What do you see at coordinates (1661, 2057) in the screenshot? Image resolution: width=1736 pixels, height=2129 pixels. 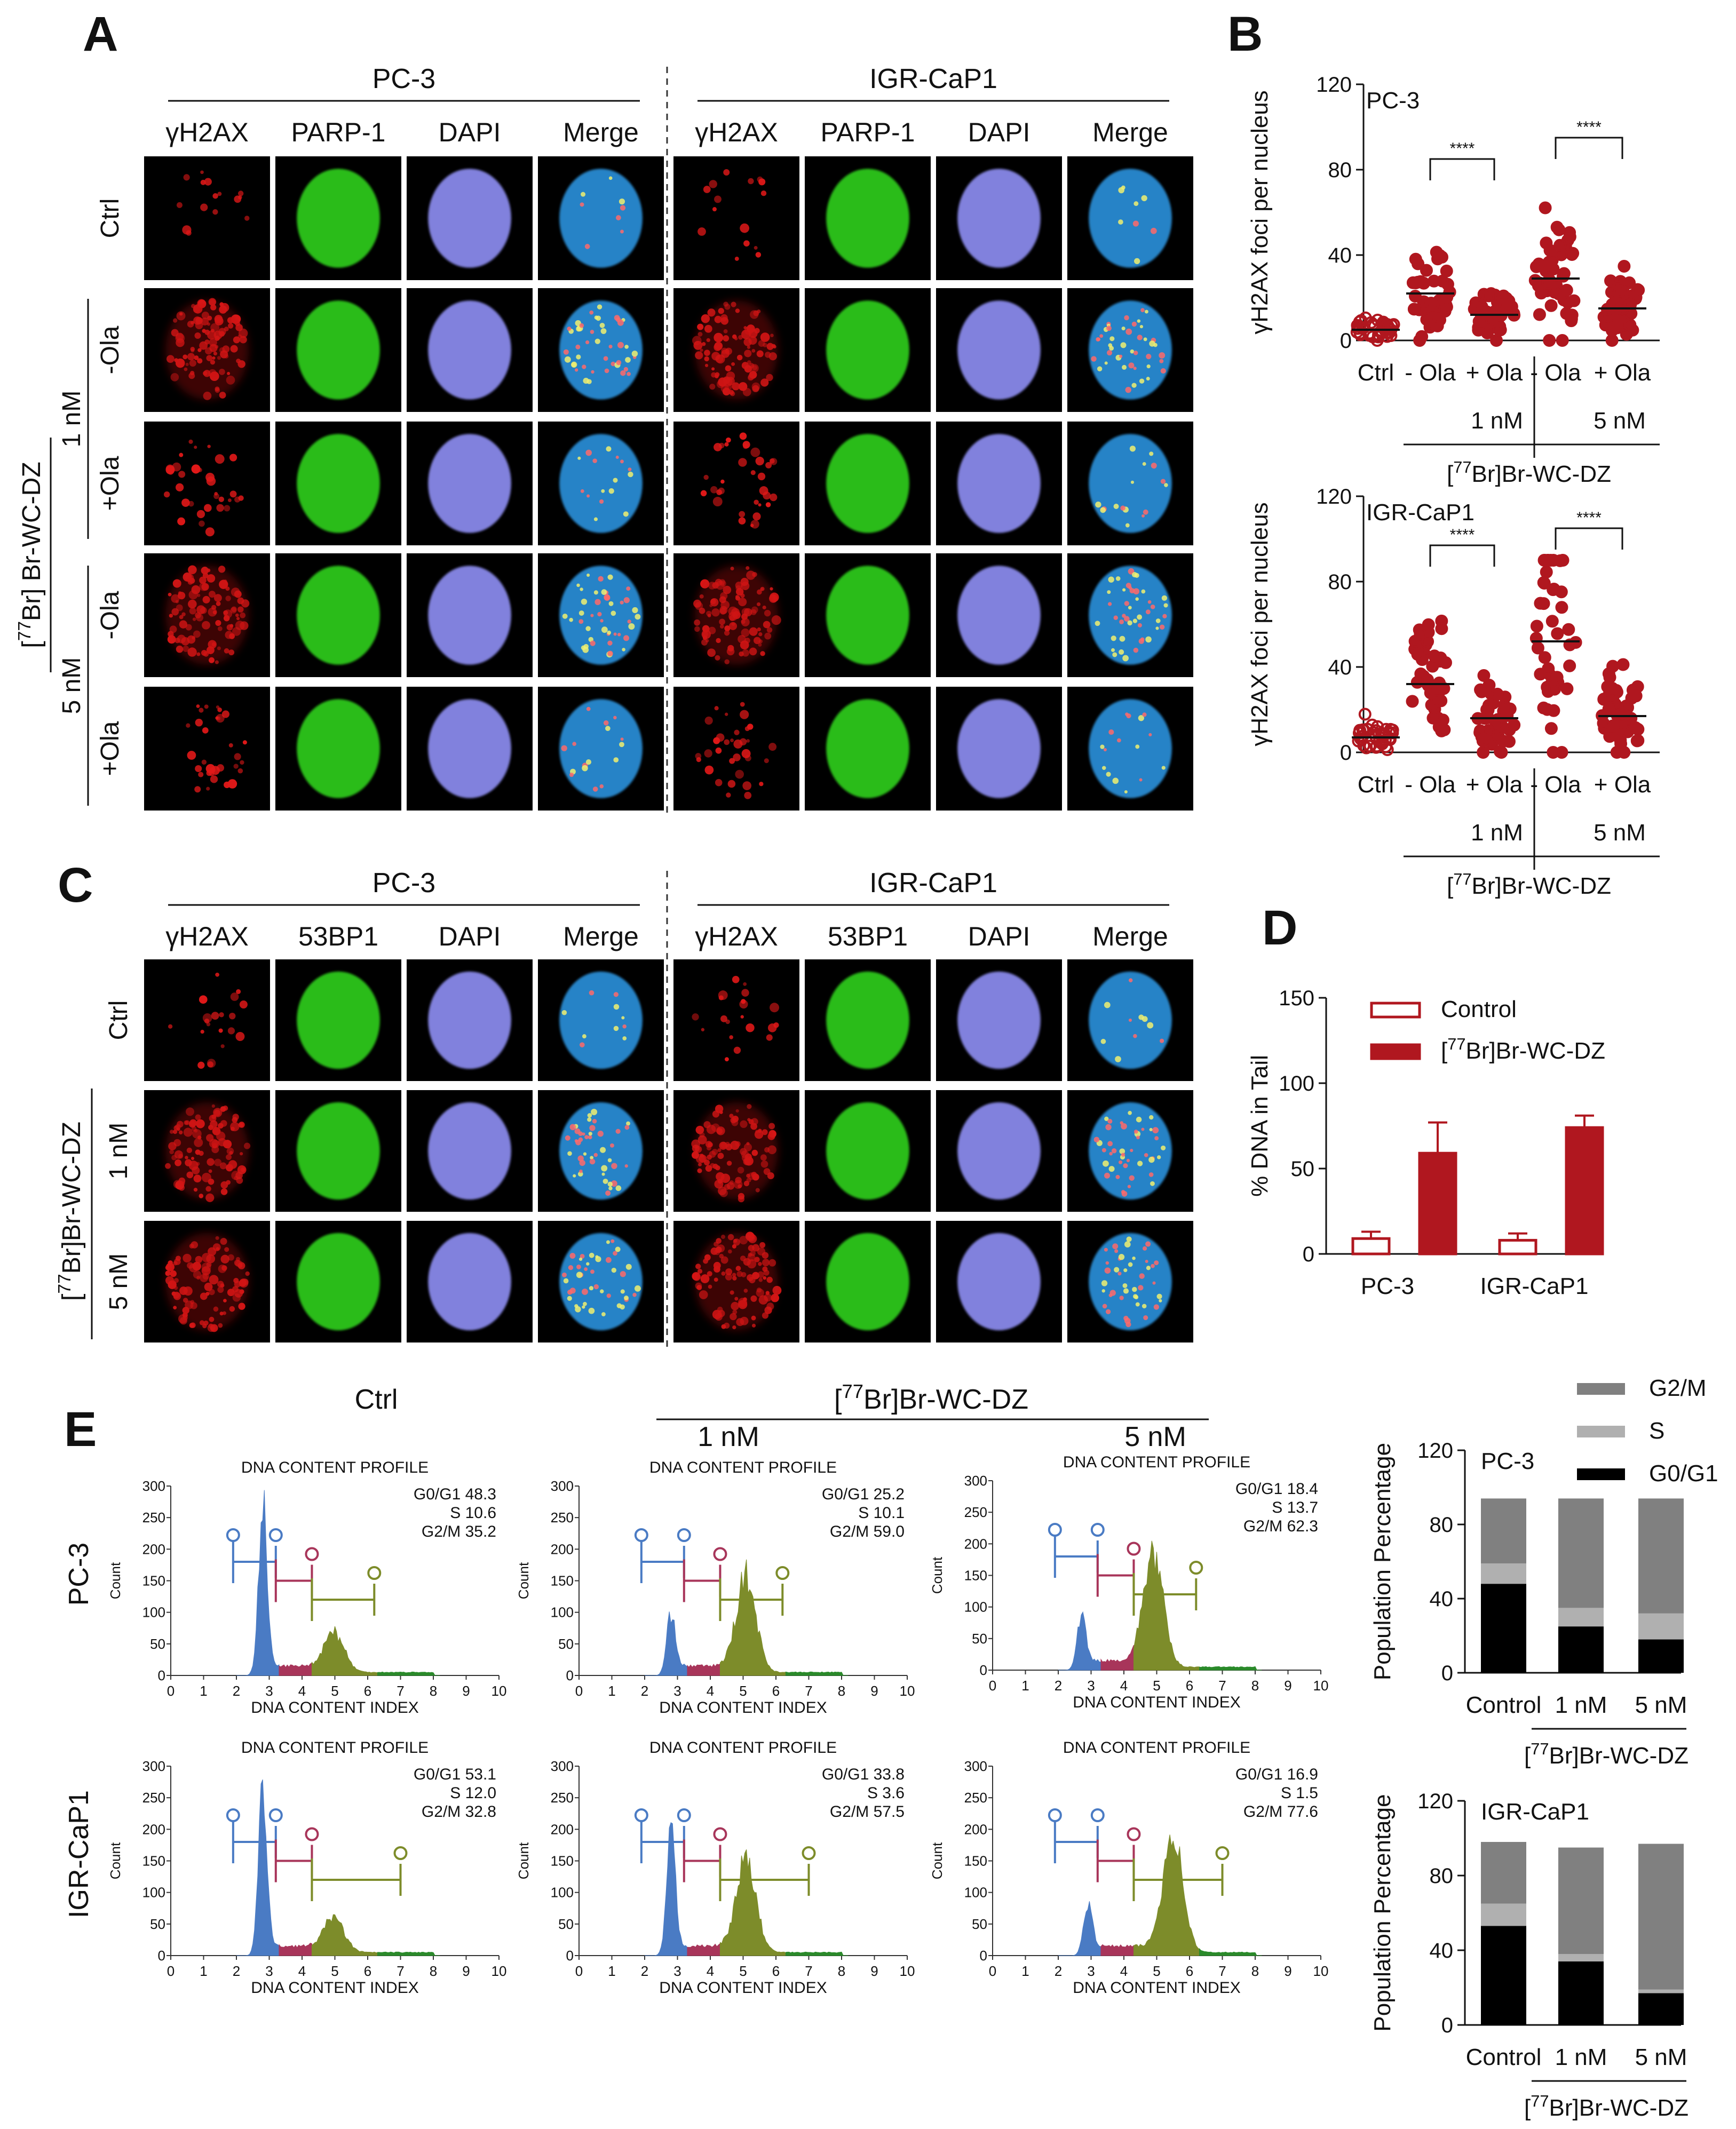 I see `x-tick-label: 5 nM` at bounding box center [1661, 2057].